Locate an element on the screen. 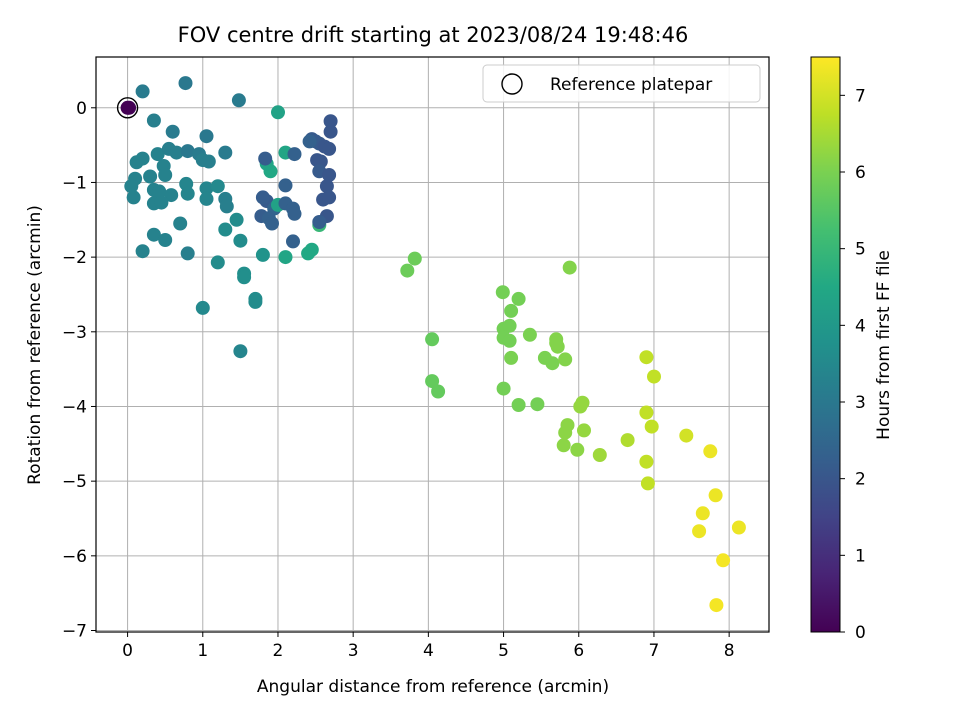 The image size is (960, 720). y-axis-ticks: 0 −1 −2 −3 −4 −5 −6 −7 is located at coordinates (79, 370).